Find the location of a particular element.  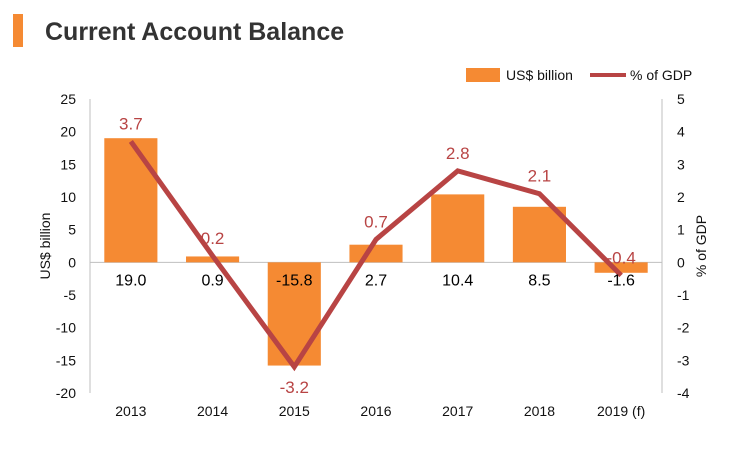

x-tick-label: 2014 is located at coordinates (212, 411).